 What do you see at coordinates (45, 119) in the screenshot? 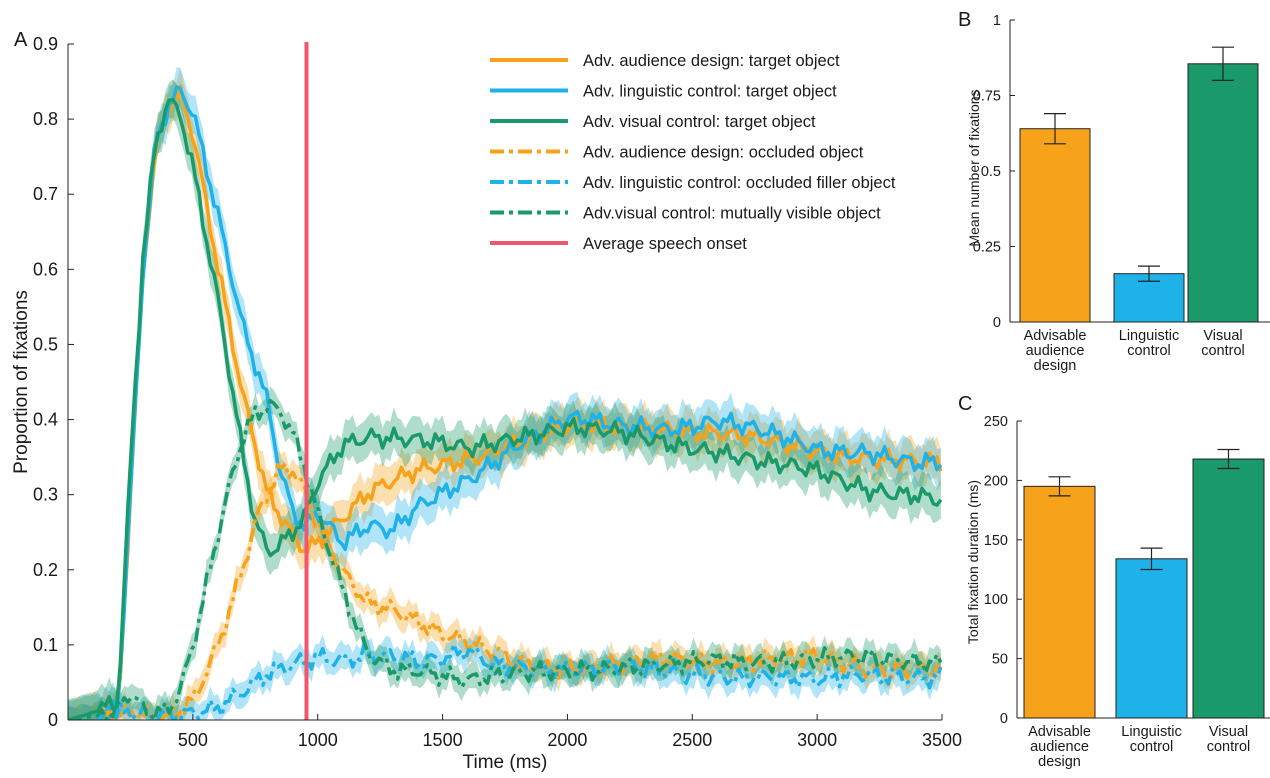
I see `y-tick-label: 0.8` at bounding box center [45, 119].